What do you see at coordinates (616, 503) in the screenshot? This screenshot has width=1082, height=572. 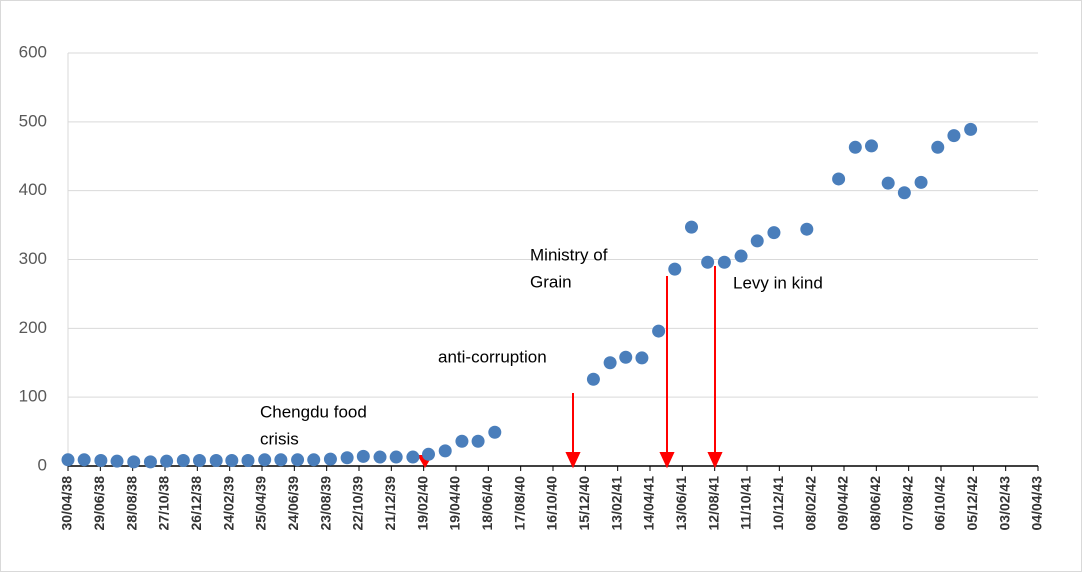 I see `x-tick-label: 13/02/41` at bounding box center [616, 503].